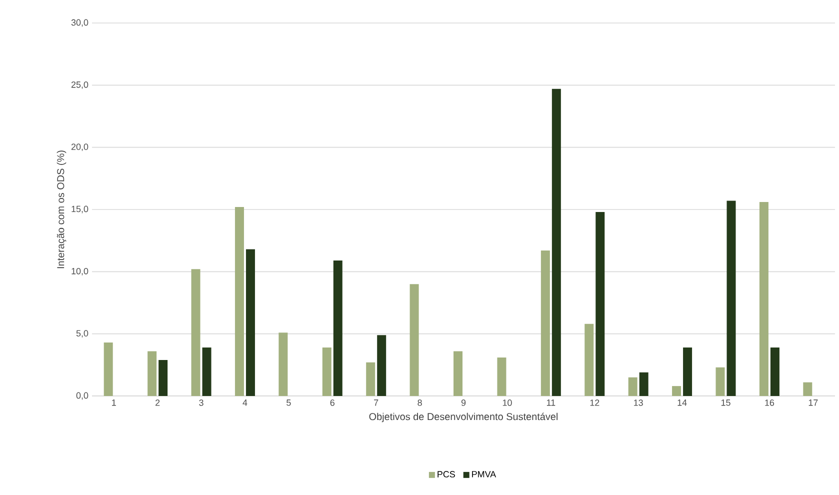 The image size is (839, 495). Describe the element at coordinates (61, 209) in the screenshot. I see `y-axis-title: Interação com os ODS (%)` at that location.